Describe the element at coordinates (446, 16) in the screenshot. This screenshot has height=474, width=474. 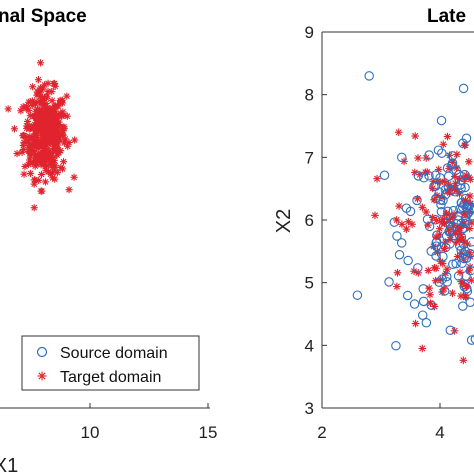
I see `right-chart-title: Late` at that location.